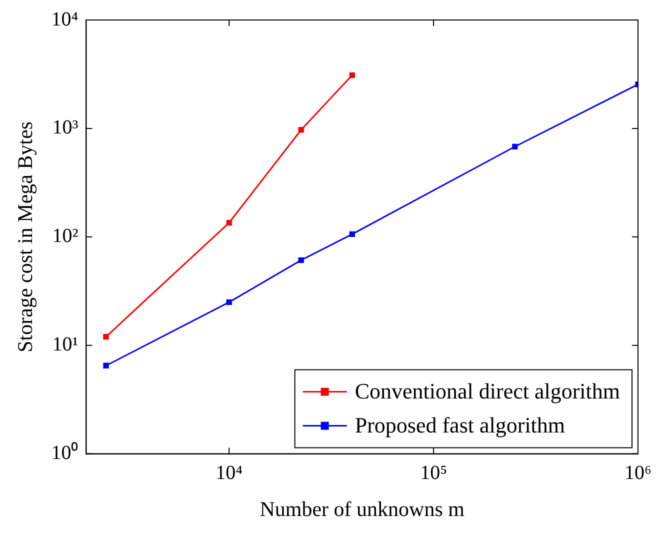  What do you see at coordinates (65, 236) in the screenshot?
I see `y-tick-label: 10²` at bounding box center [65, 236].